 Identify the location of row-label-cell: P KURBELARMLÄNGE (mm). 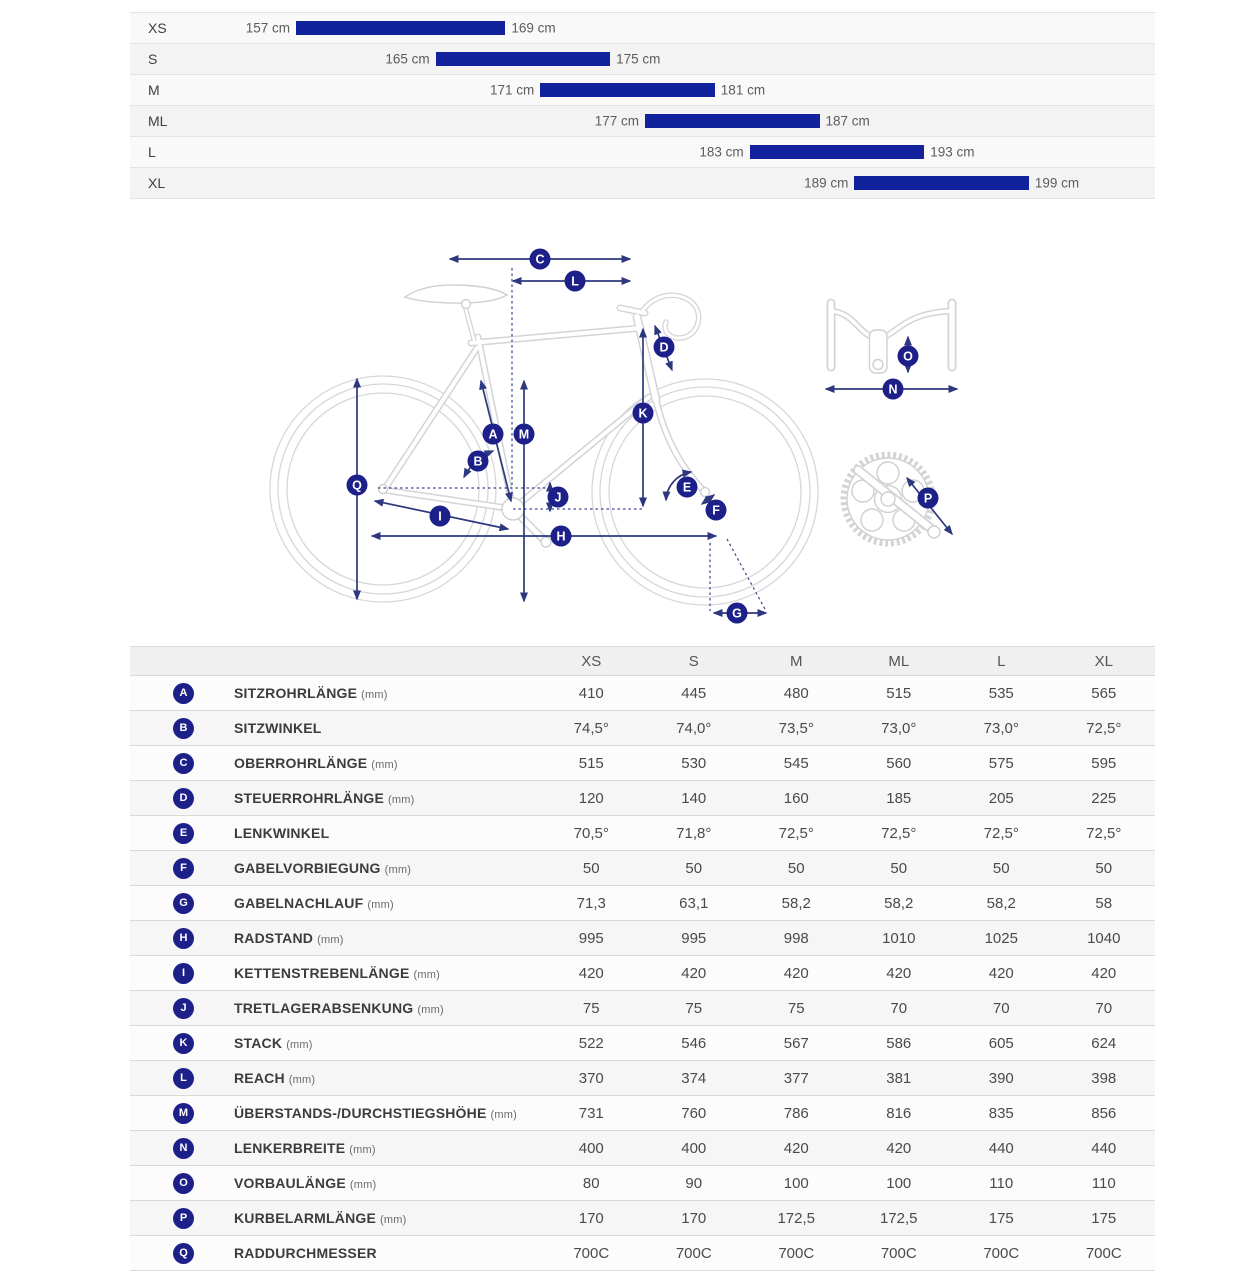
(335, 1218).